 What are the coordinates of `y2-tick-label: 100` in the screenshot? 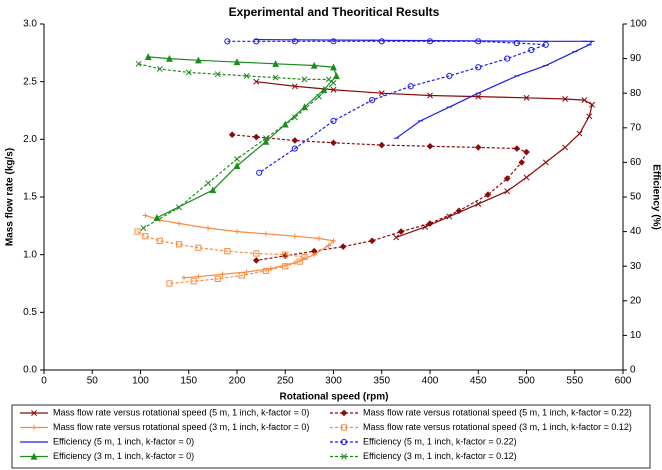 It's located at (638, 24).